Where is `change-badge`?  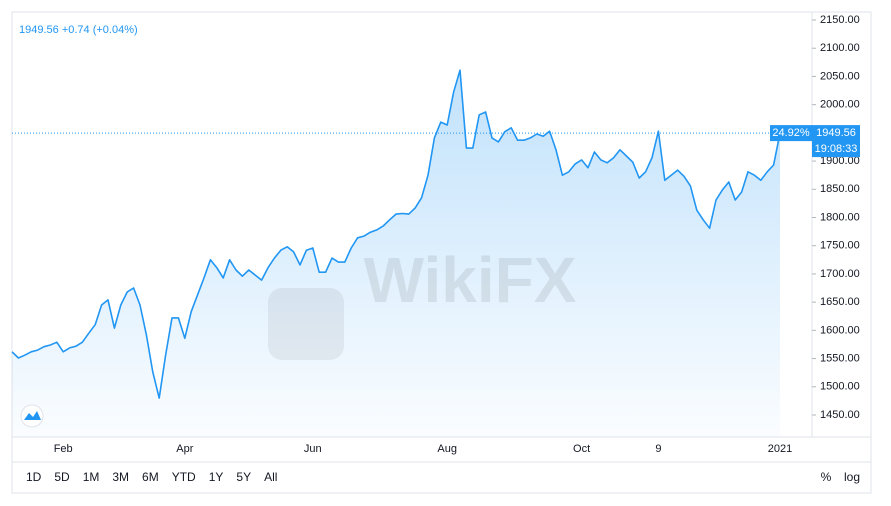
change-badge is located at coordinates (791, 133).